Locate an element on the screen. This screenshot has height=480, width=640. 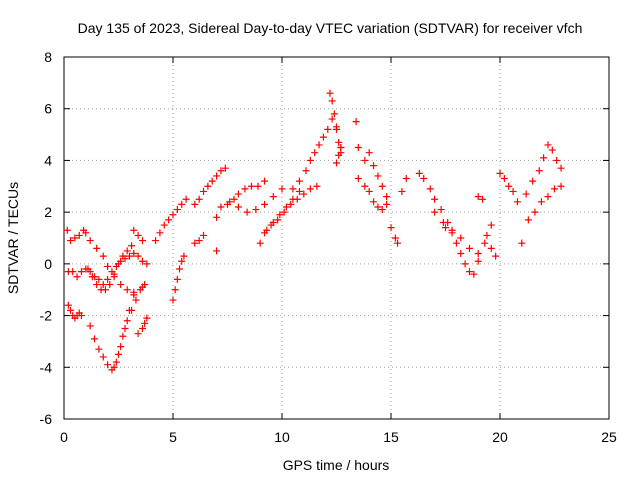
series-track-l is located at coordinates (249, 203).